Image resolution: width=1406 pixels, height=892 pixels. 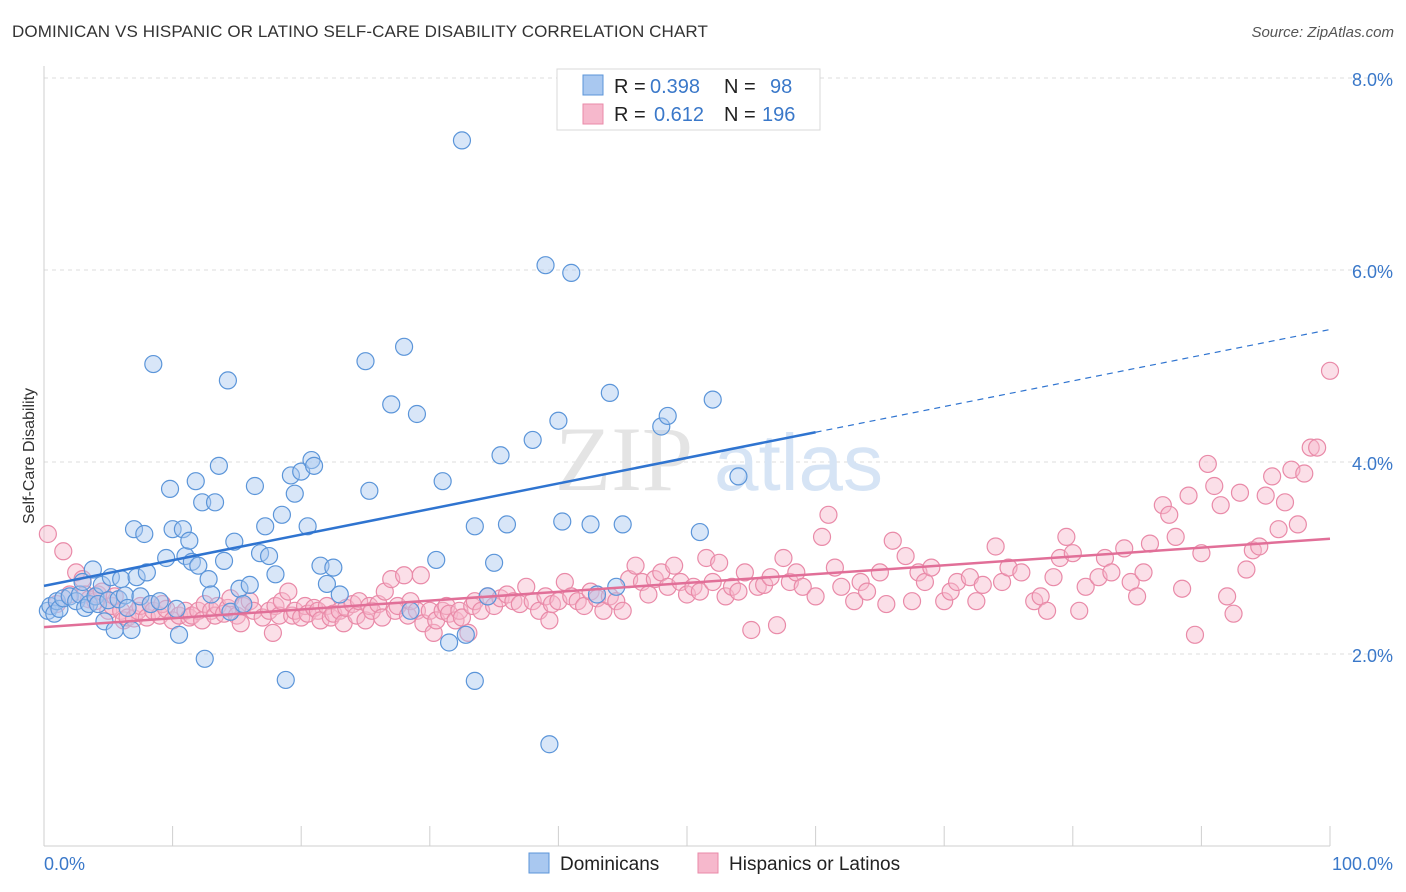 What do you see at coordinates (1372, 80) in the screenshot?
I see `y-tick-label: 8.0%` at bounding box center [1372, 80].